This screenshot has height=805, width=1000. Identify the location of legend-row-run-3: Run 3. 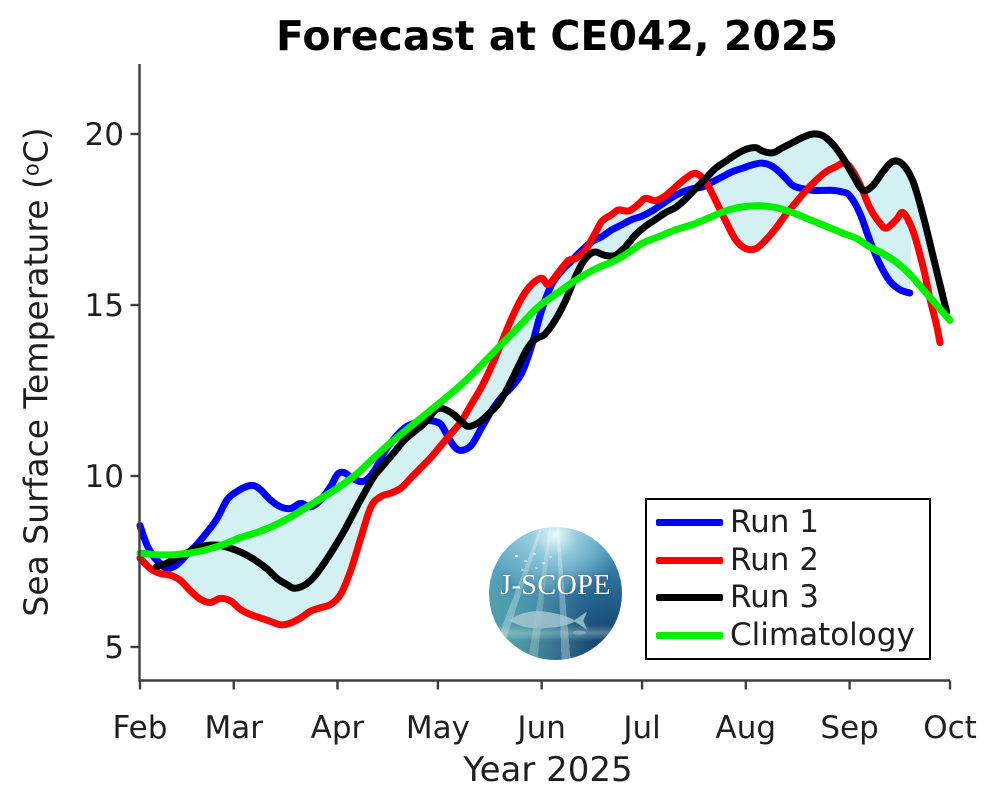
(788, 598).